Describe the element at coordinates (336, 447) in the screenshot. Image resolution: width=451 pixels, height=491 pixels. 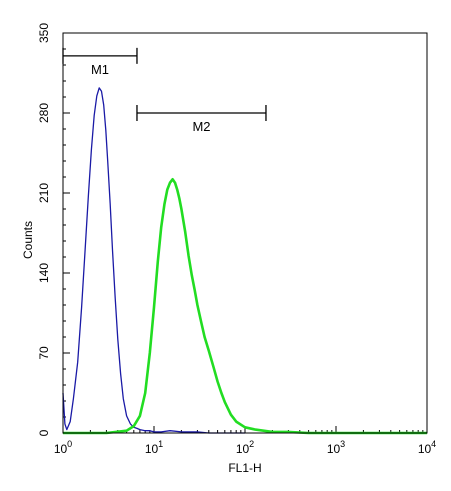
I see `x-tick-label: 10³` at that location.